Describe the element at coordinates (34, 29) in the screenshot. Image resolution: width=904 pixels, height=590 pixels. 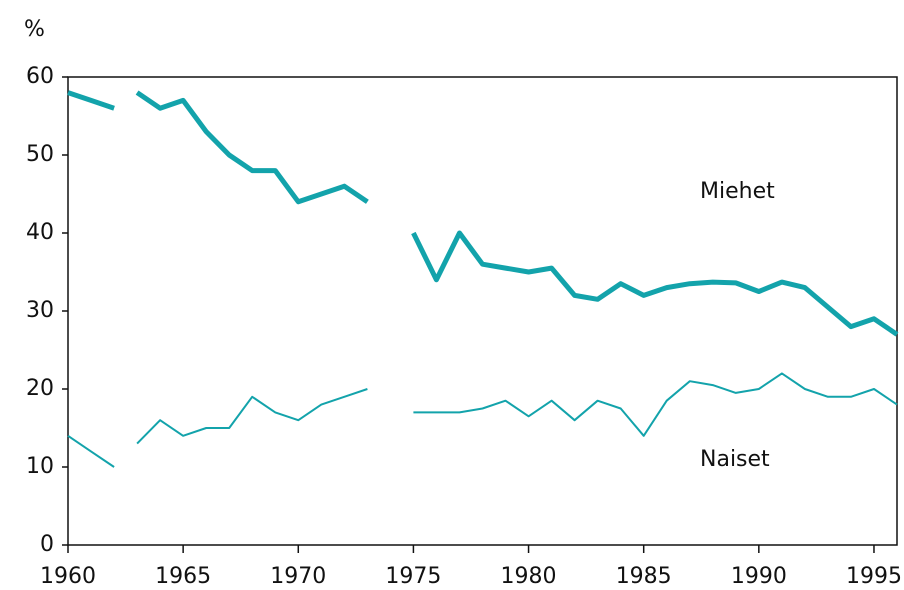
I see `y-axis-label: %` at that location.